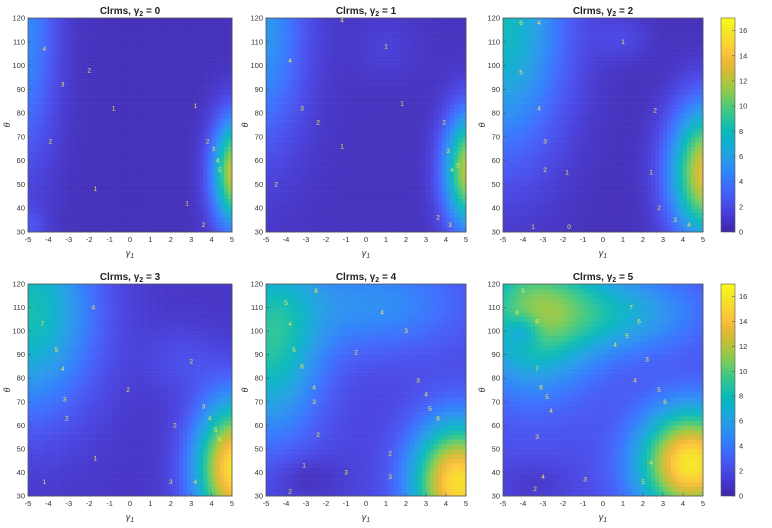 The height and width of the screenshot is (528, 772). Describe the element at coordinates (132, 256) in the screenshot. I see `x-axis-label-sub: 1` at that location.